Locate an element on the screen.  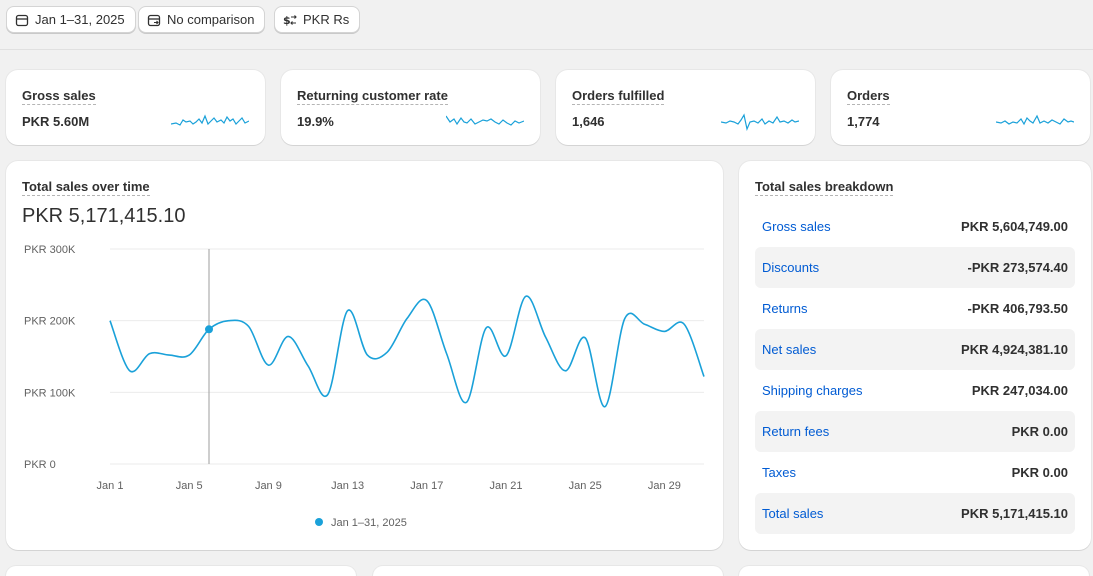
currency-button: $ PKR Rs is located at coordinates (317, 19).